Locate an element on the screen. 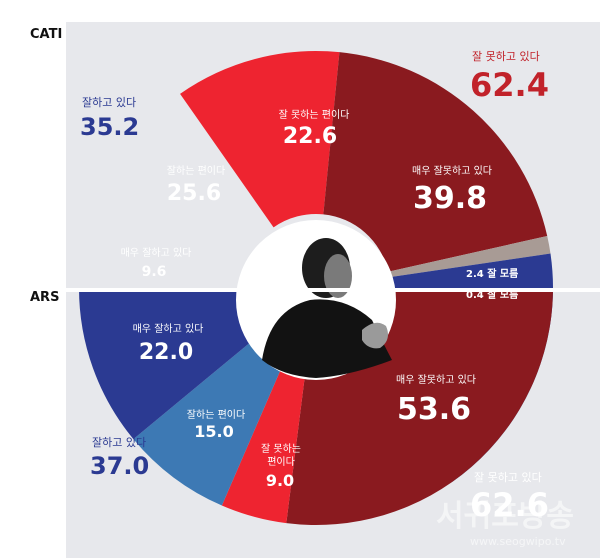  ars-slice-label-somewhat-bad-1: 잘 못하는 is located at coordinates (281, 448).